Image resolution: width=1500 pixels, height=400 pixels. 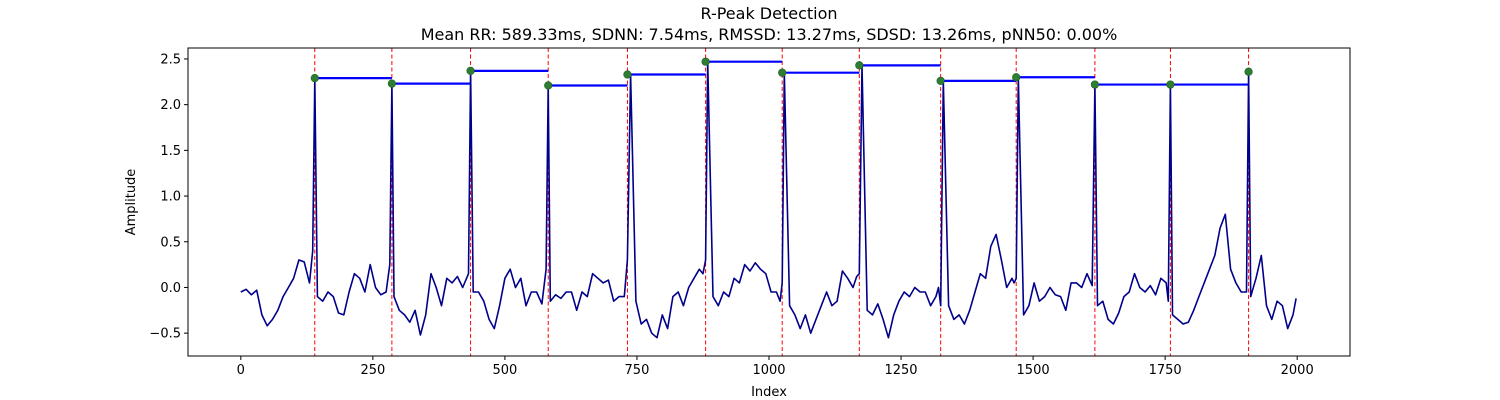 What do you see at coordinates (241, 370) in the screenshot?
I see `x-tick-label: 0` at bounding box center [241, 370].